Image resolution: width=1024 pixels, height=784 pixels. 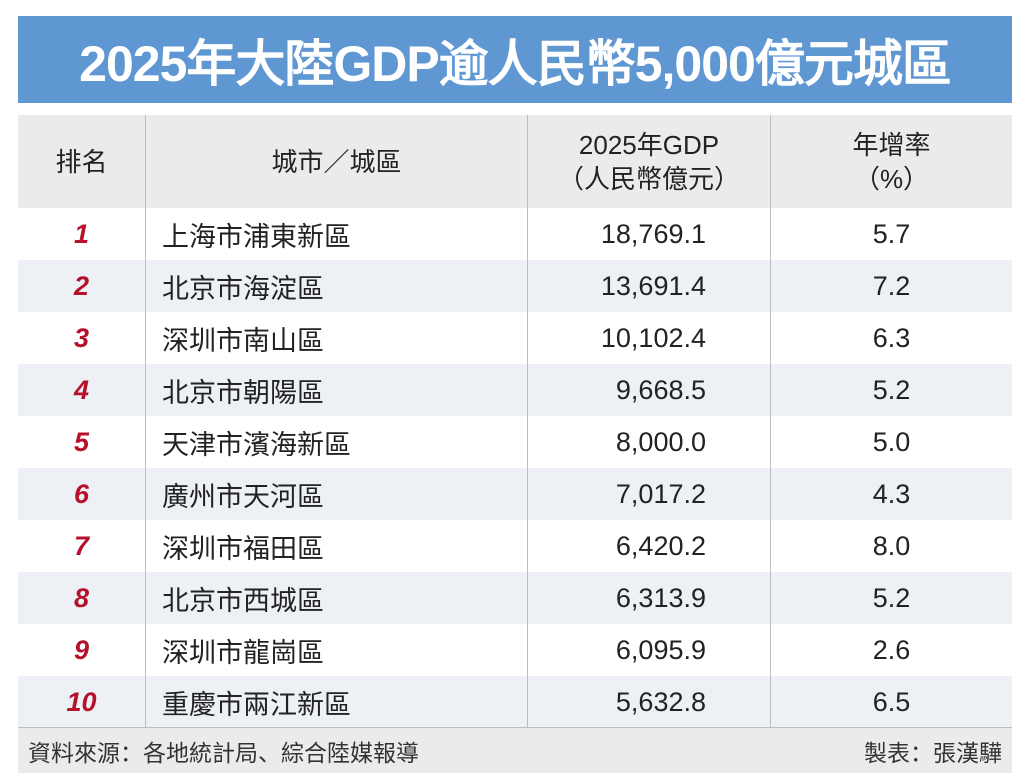 What do you see at coordinates (891, 702) in the screenshot?
I see `growth-cell: 6.5` at bounding box center [891, 702].